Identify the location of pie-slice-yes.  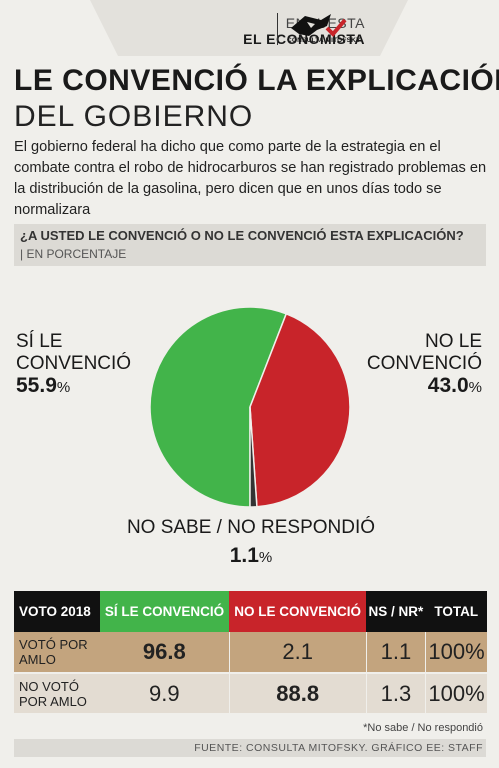
(218, 407).